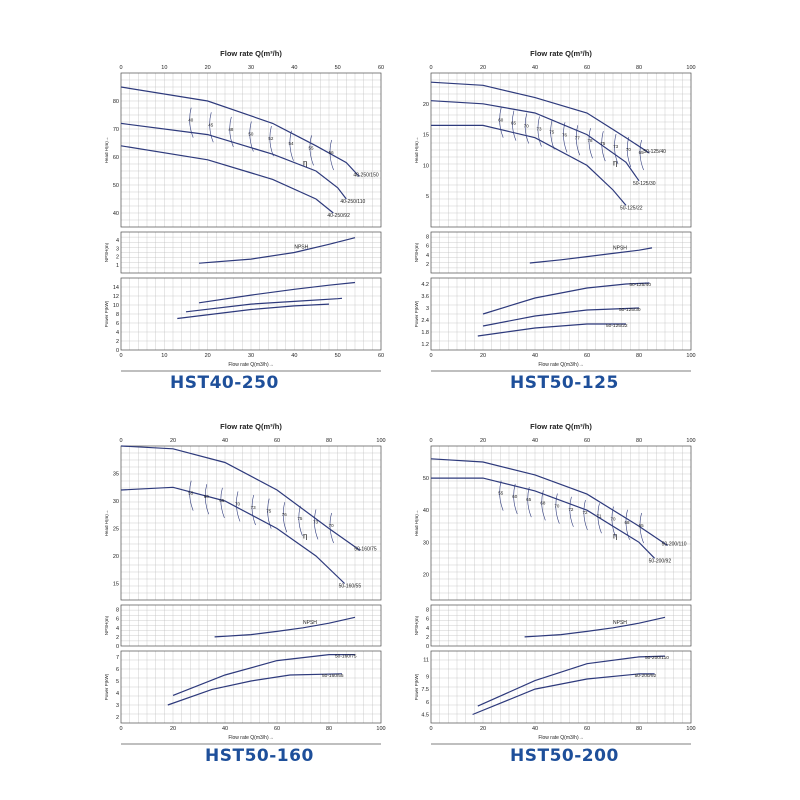 This screenshot has height=800, width=800. Describe the element at coordinates (365, 550) in the screenshot. I see `head-curve-label: 50-160/75` at that location.